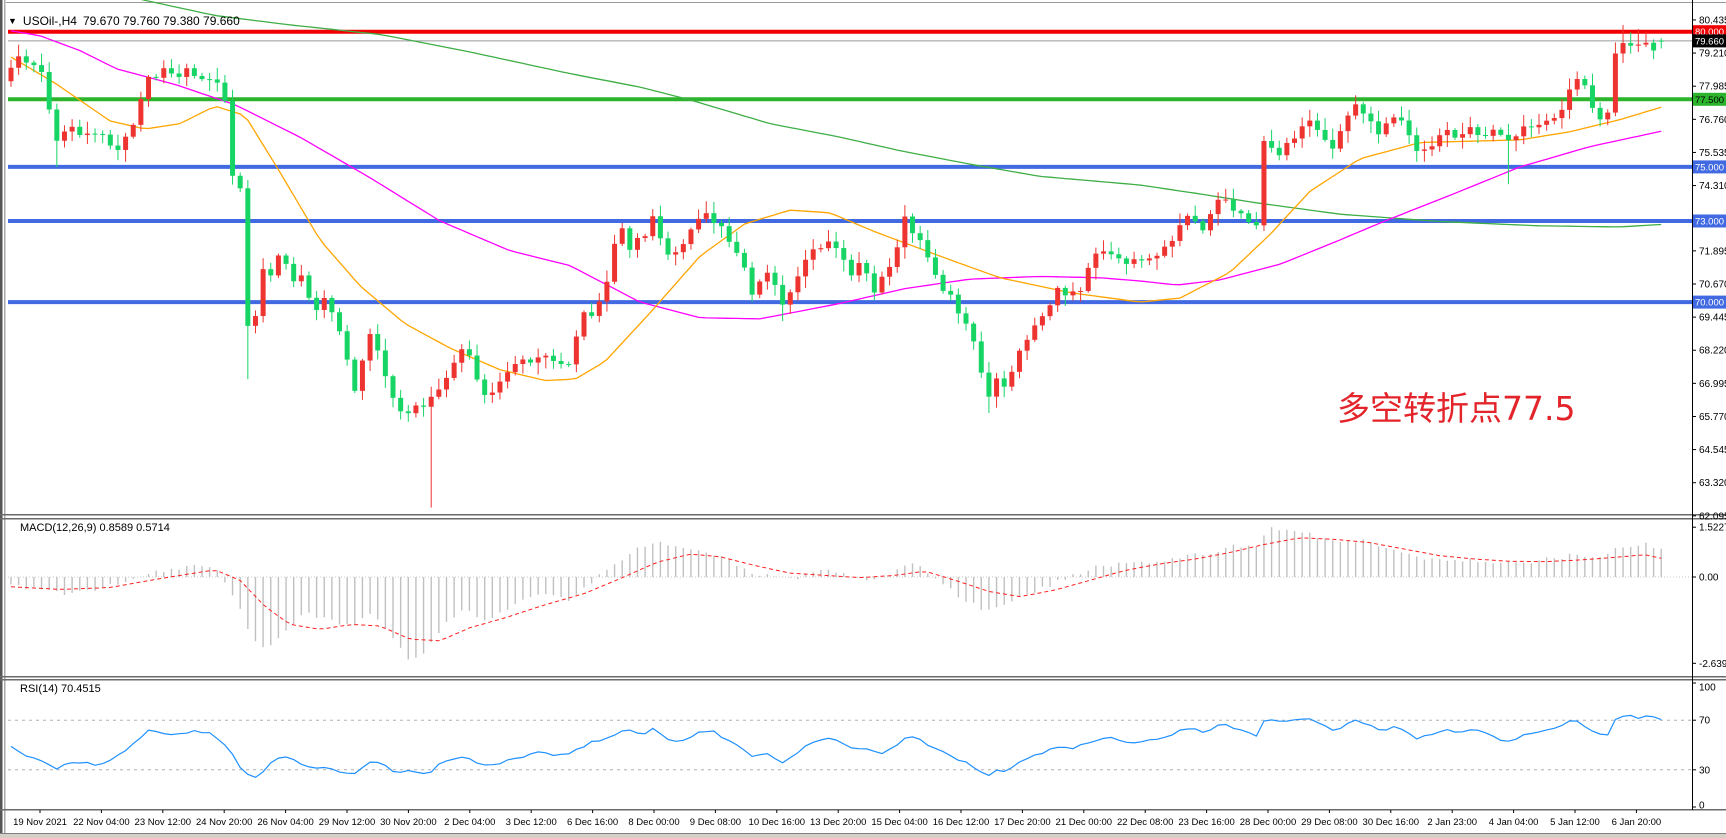  Describe the element at coordinates (866, 2) in the screenshot. I see `window-top-border` at that location.